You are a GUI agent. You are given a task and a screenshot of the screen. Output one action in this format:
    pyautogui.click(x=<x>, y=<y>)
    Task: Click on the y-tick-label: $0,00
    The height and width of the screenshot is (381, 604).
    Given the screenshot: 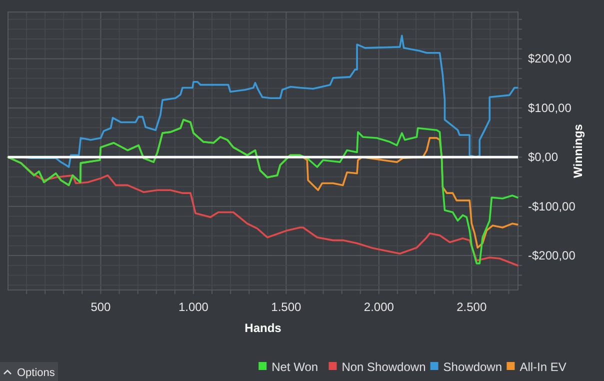 What is the action you would take?
    pyautogui.click(x=543, y=157)
    